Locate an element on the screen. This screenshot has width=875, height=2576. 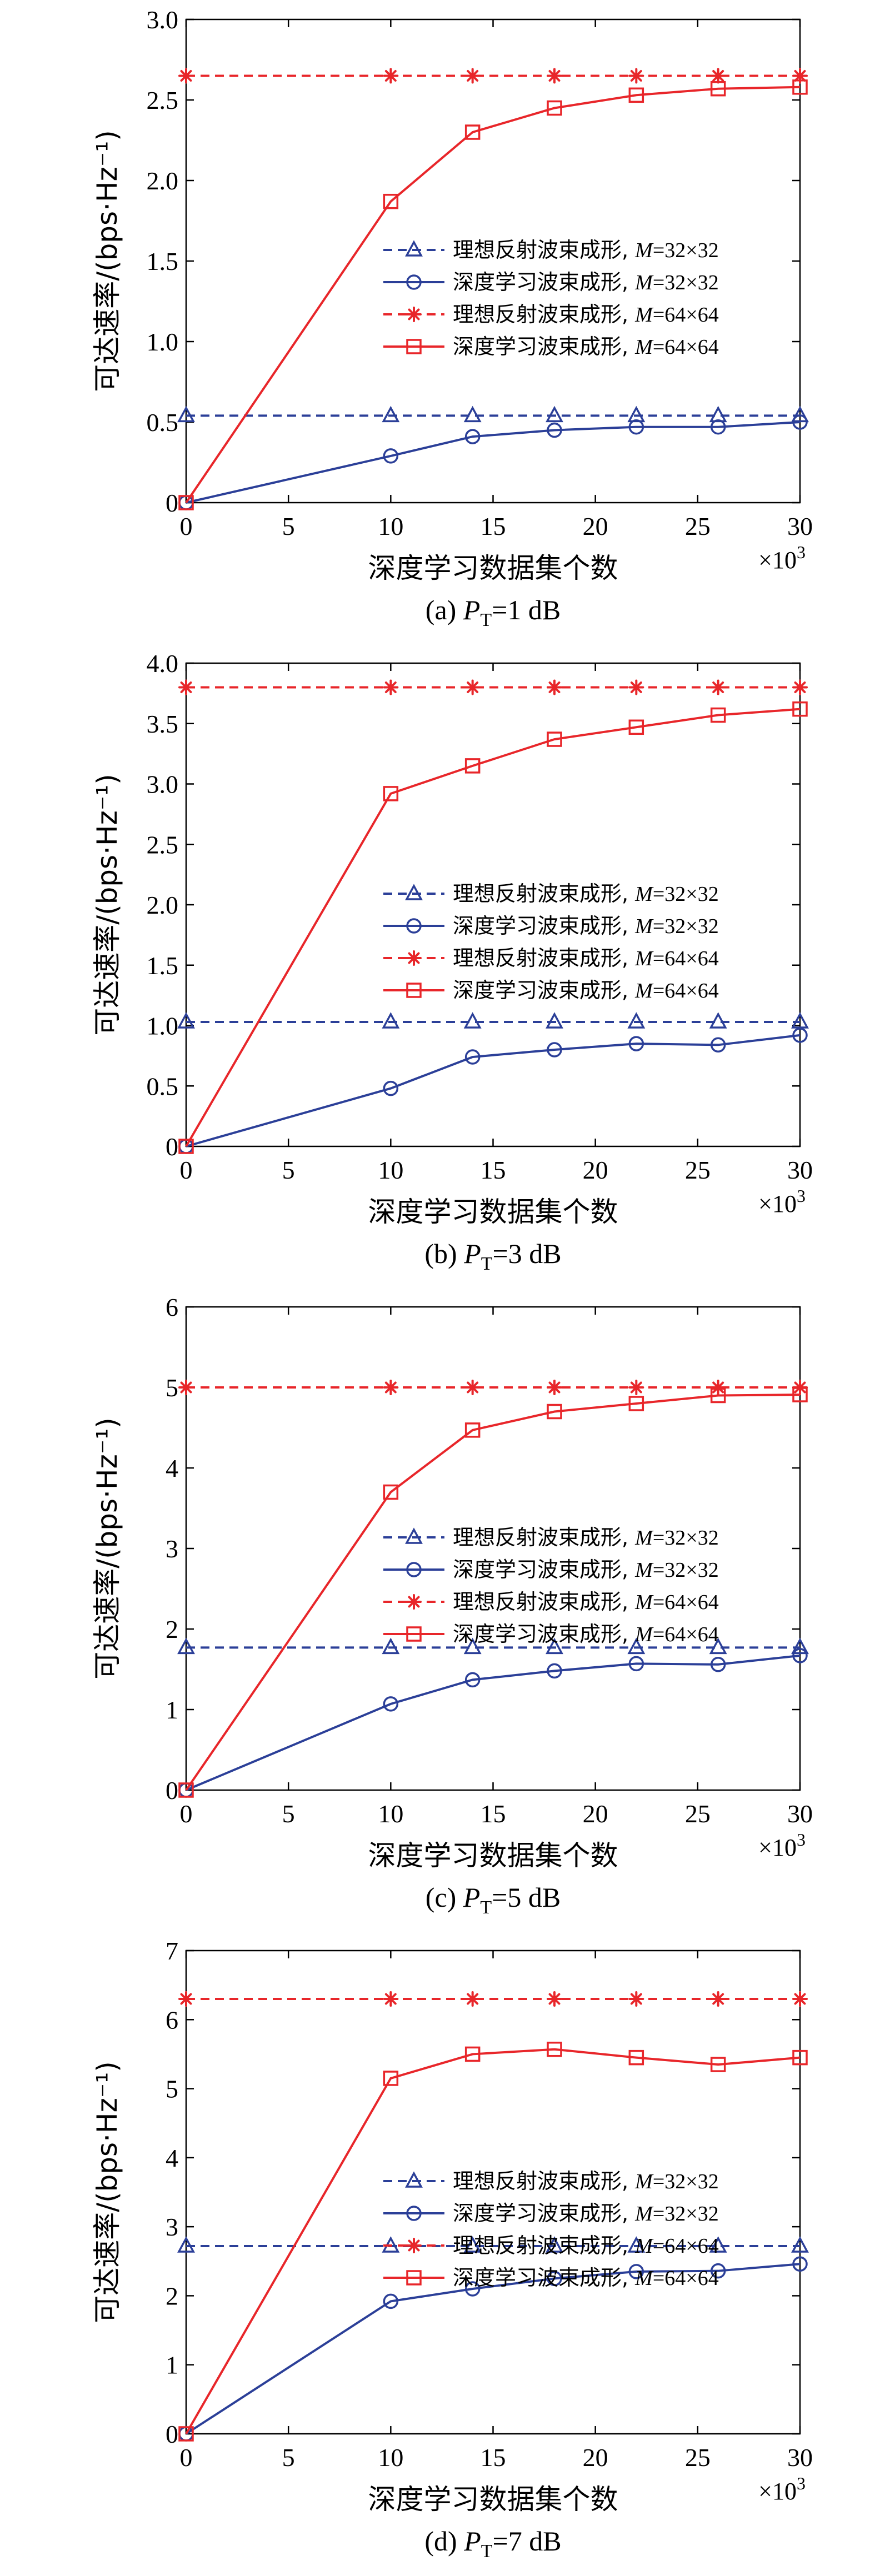
caption-prefix: (b) is located at coordinates (444, 1254).